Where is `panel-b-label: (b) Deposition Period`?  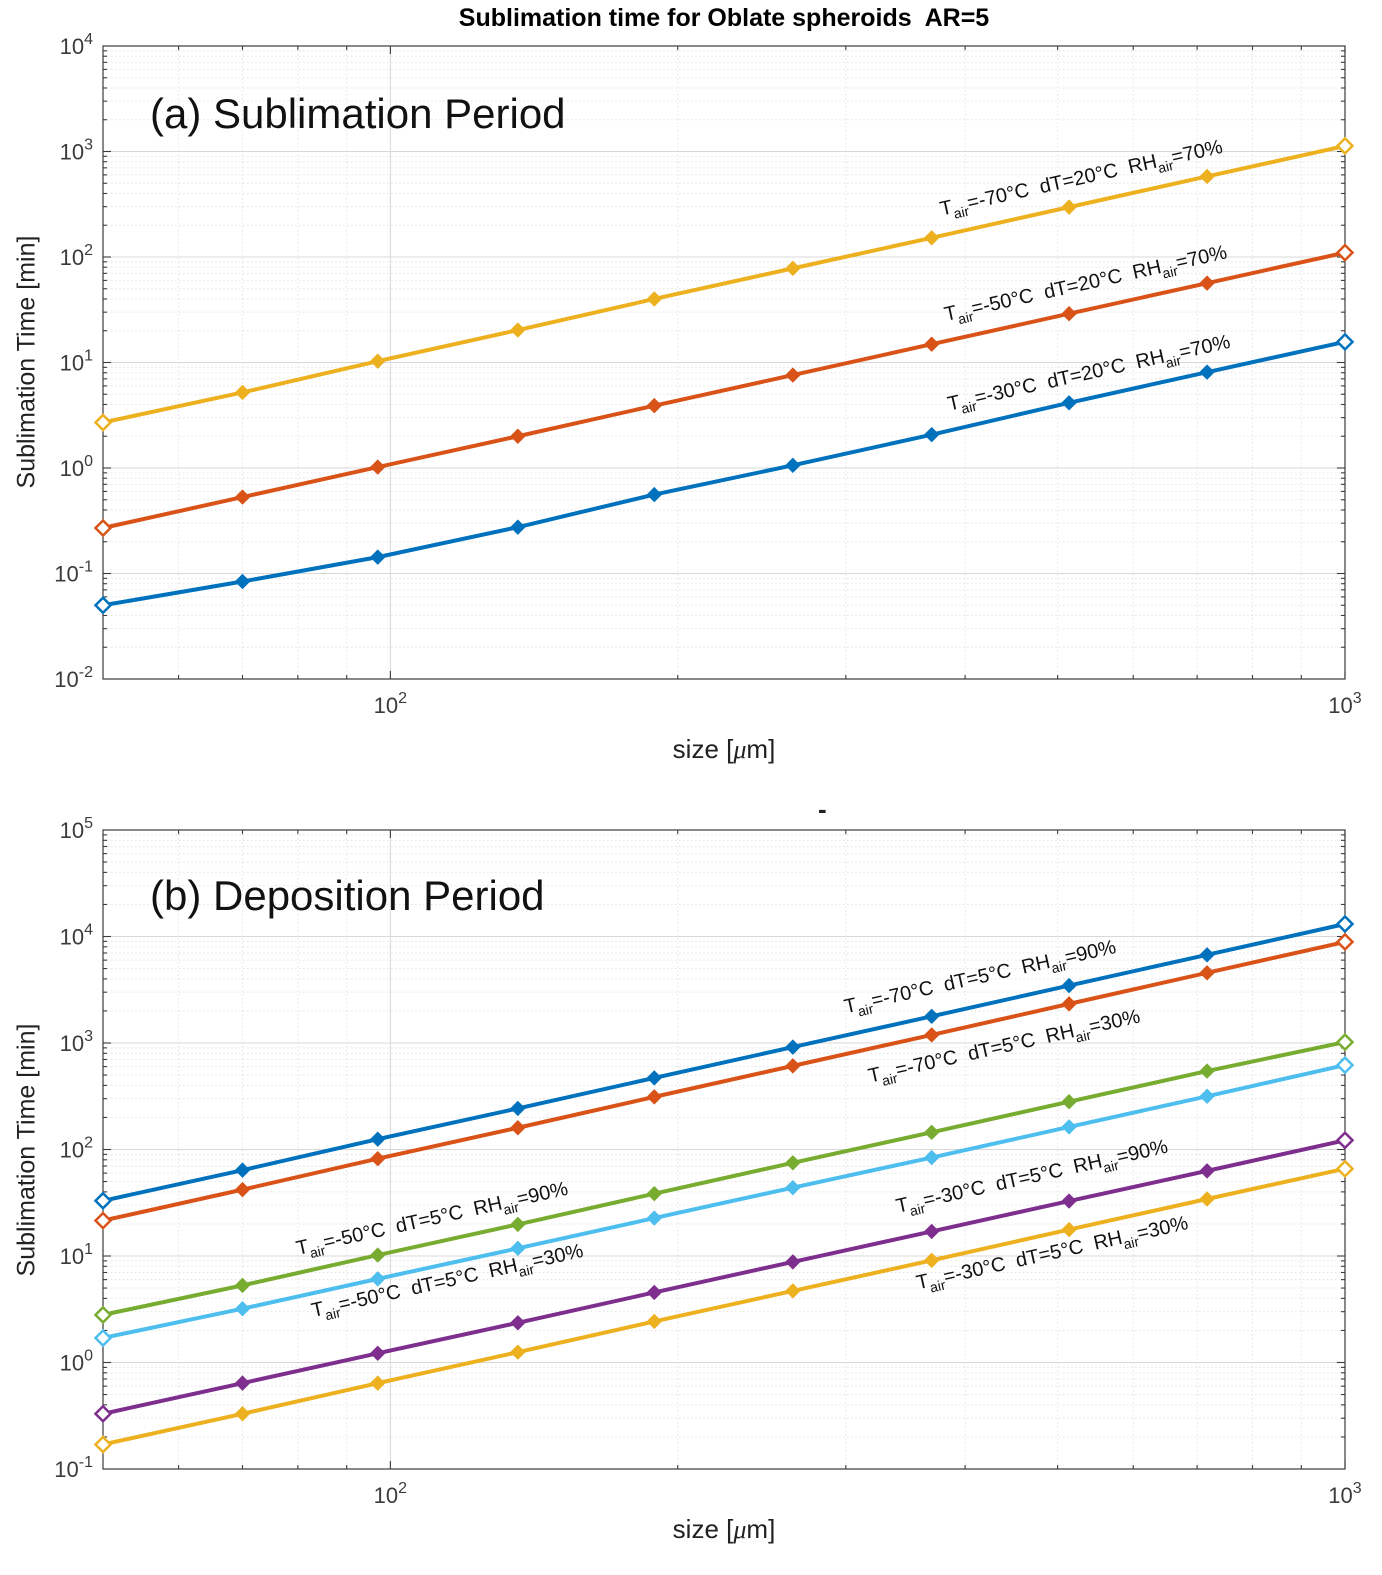
panel-b-label: (b) Deposition Period is located at coordinates (347, 895).